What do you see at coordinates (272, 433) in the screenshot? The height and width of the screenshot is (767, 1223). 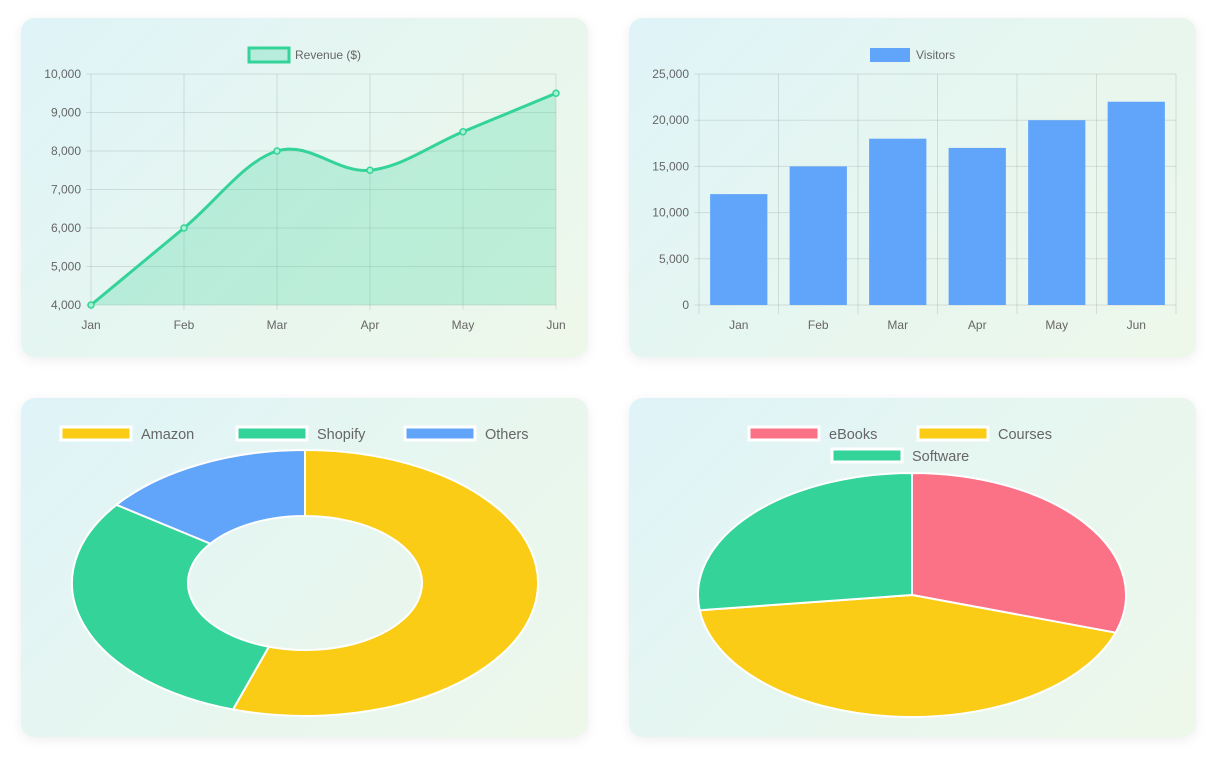 I see `legend-swatch-shopify` at bounding box center [272, 433].